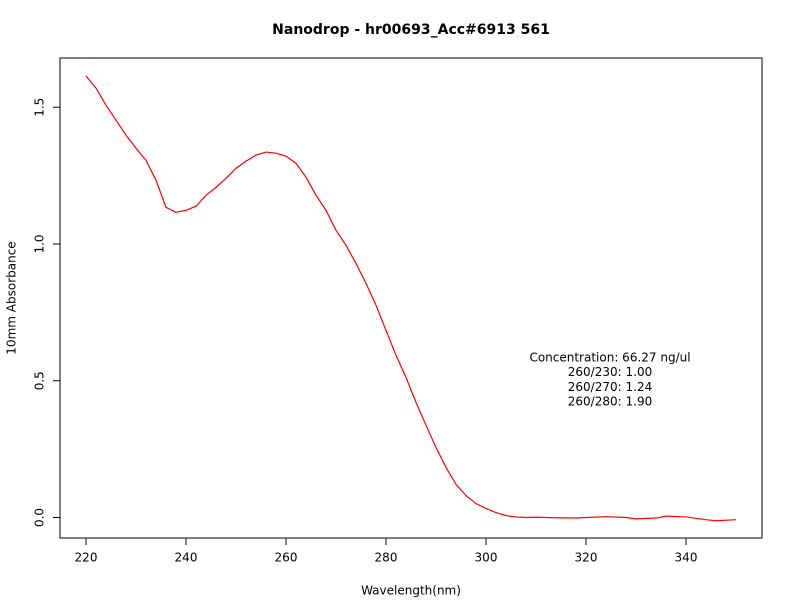 The width and height of the screenshot is (792, 612). What do you see at coordinates (486, 558) in the screenshot?
I see `x-tick-label: 300` at bounding box center [486, 558].